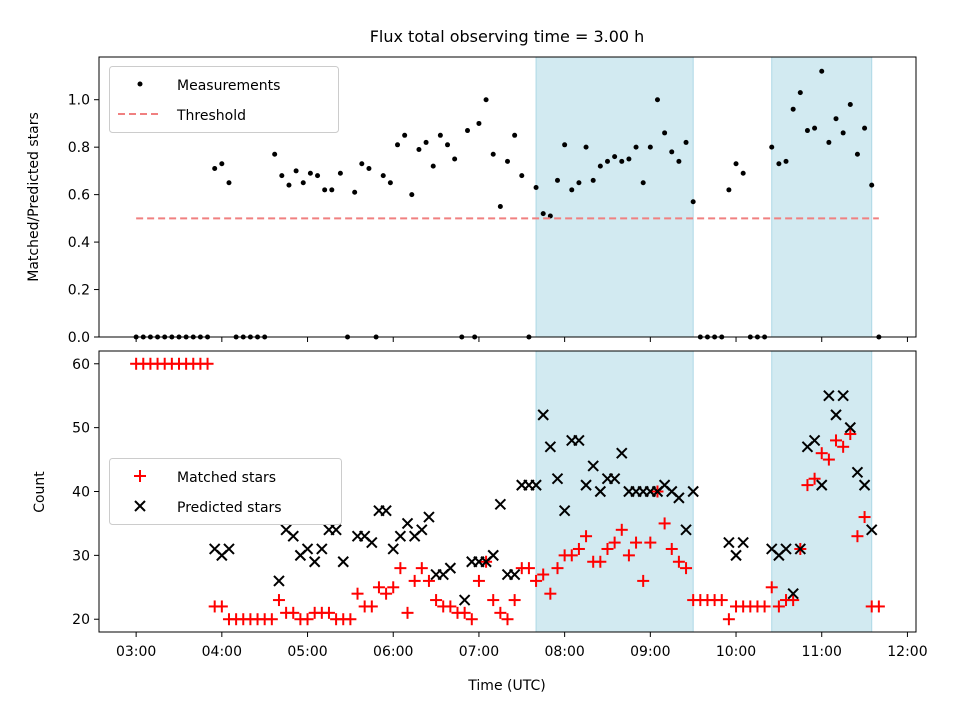  What do you see at coordinates (211, 116) in the screenshot?
I see `legend-threshold-label: Threshold` at bounding box center [211, 116].